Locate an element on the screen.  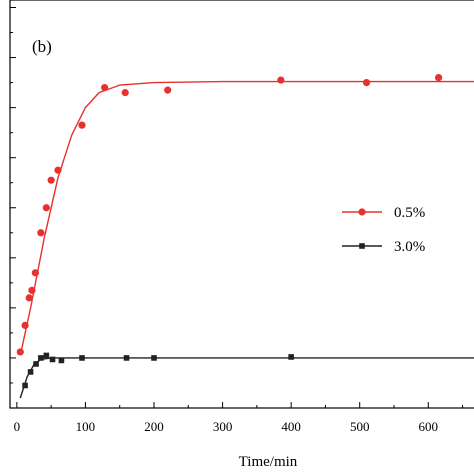
x-axis-tick-labels: 0 100 200 300 400 500 600 is located at coordinates (226, 426).